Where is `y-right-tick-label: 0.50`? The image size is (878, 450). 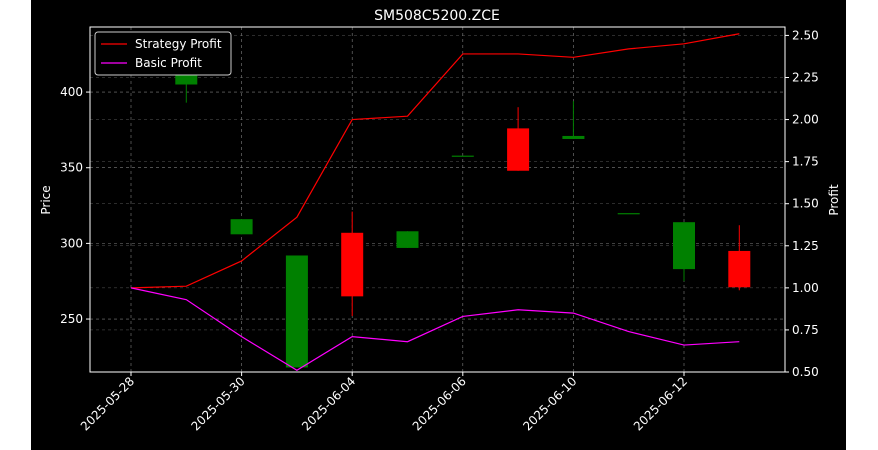 y-right-tick-label: 0.50 is located at coordinates (805, 372).